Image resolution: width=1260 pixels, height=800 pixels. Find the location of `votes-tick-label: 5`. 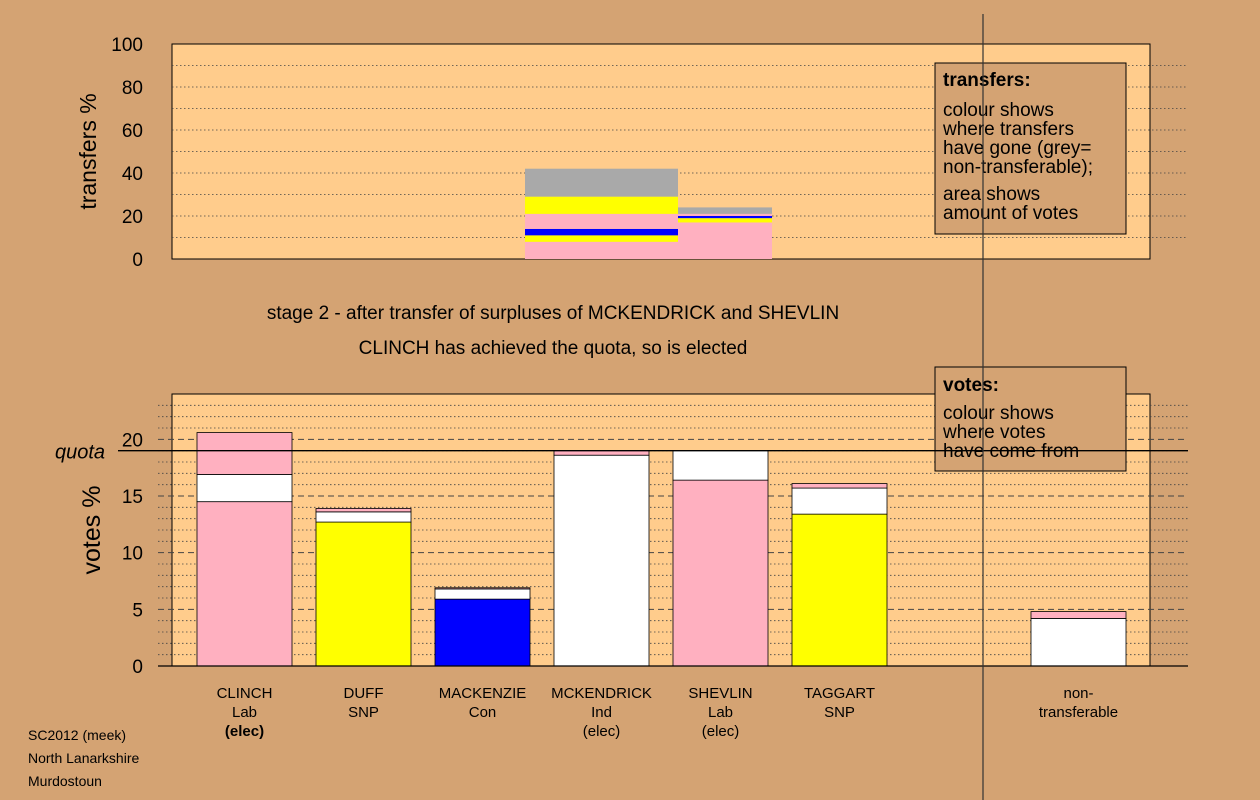

votes-tick-label: 5 is located at coordinates (137, 610).